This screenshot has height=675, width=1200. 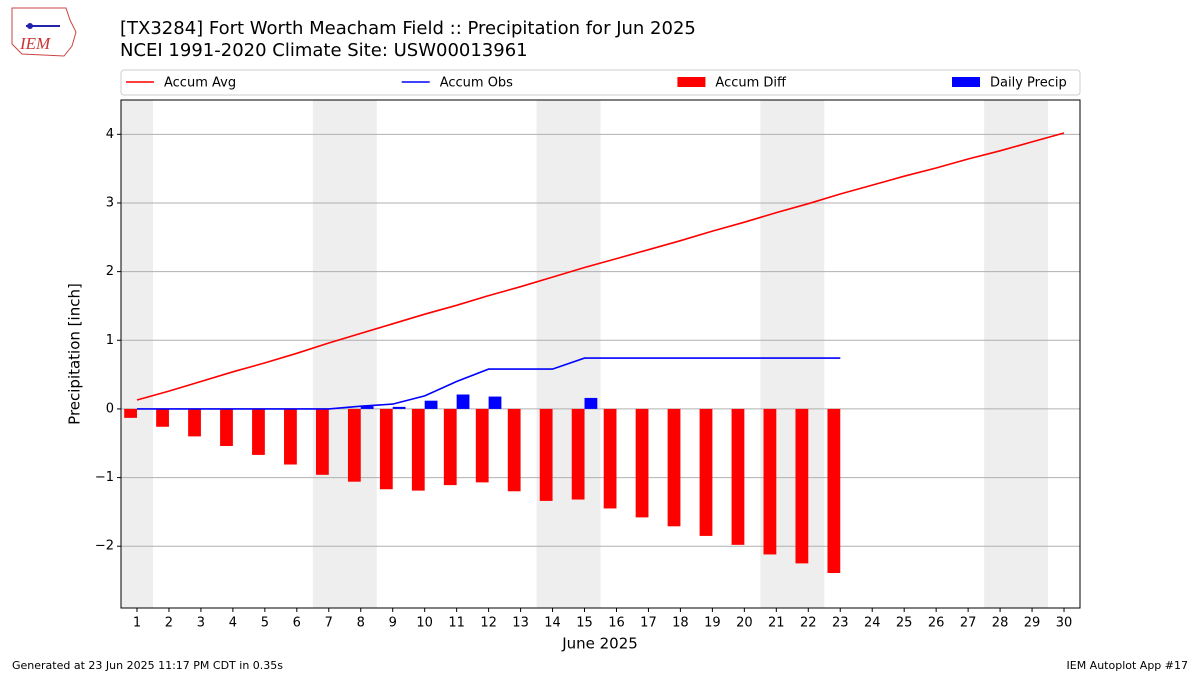 I want to click on x-tick-label: 15, so click(x=584, y=623).